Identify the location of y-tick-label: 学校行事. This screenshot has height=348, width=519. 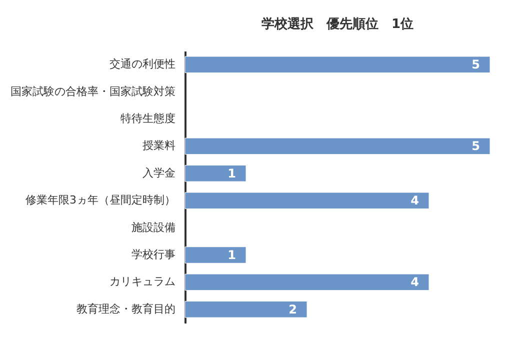
(154, 254).